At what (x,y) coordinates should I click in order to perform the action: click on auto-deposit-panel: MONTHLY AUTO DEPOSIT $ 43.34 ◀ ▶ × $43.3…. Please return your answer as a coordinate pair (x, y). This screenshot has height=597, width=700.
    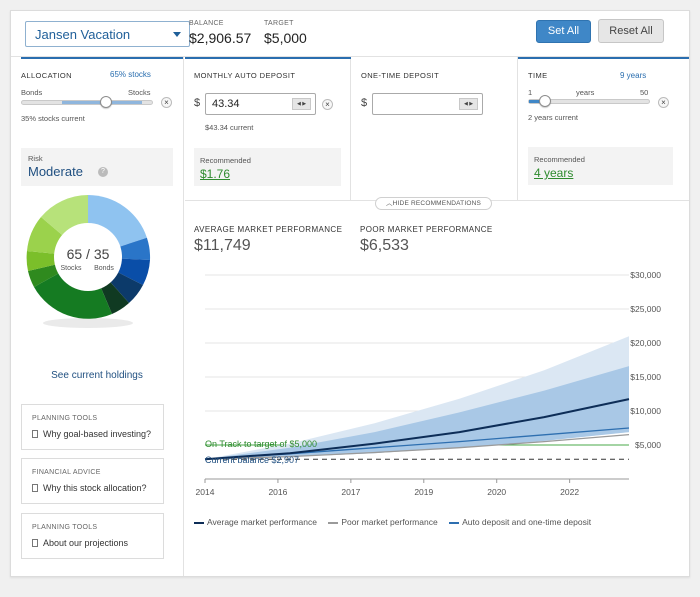
    Looking at the image, I should click on (268, 129).